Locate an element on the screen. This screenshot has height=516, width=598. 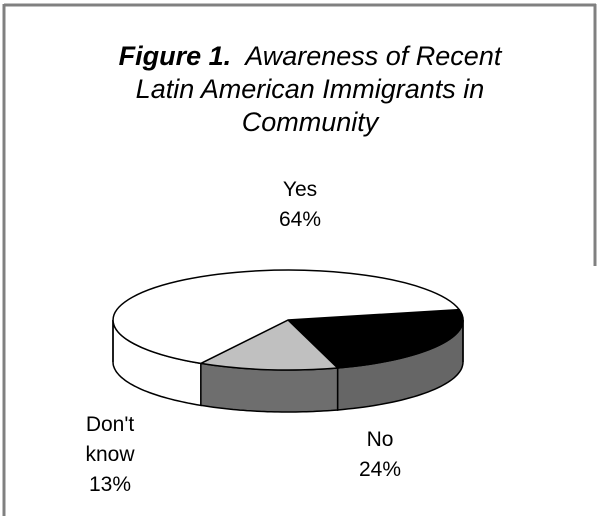
pie-tops is located at coordinates (288, 320).